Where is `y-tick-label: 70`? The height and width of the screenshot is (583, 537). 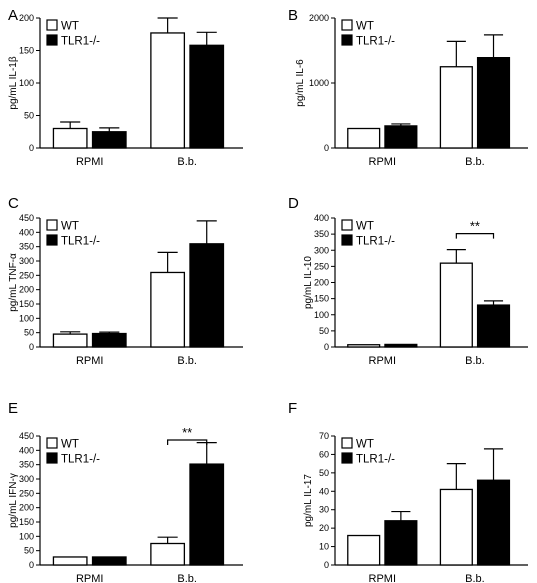
y-tick-label: 70 is located at coordinates (324, 436).